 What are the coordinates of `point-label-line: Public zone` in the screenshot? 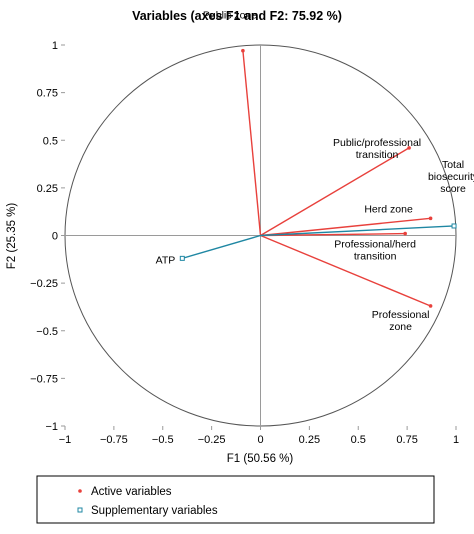 It's located at (230, 16).